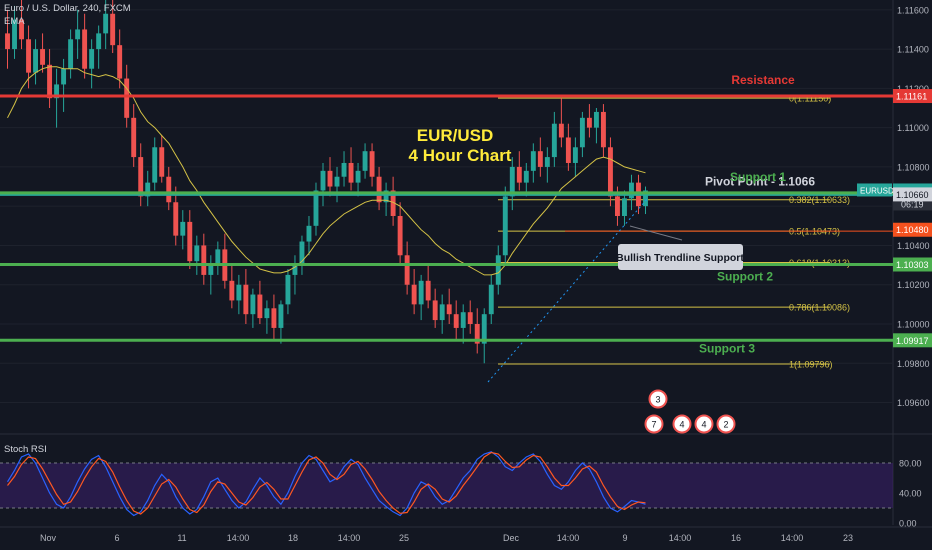  Describe the element at coordinates (14, 21) in the screenshot. I see `indicator-label: EMA` at that location.